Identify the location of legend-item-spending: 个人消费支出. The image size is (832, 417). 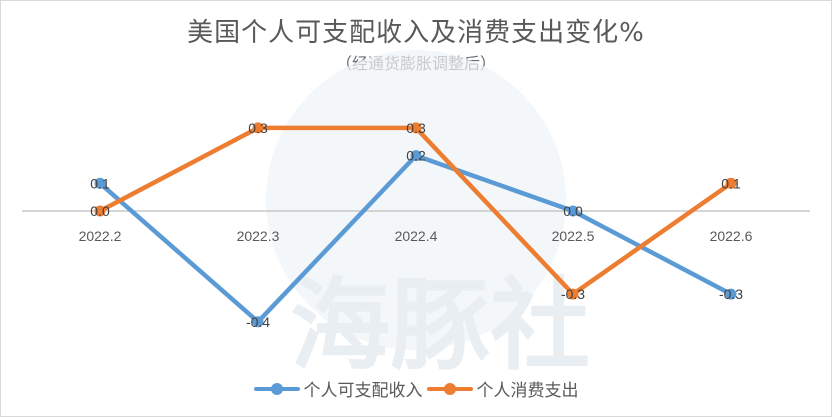
(502, 388).